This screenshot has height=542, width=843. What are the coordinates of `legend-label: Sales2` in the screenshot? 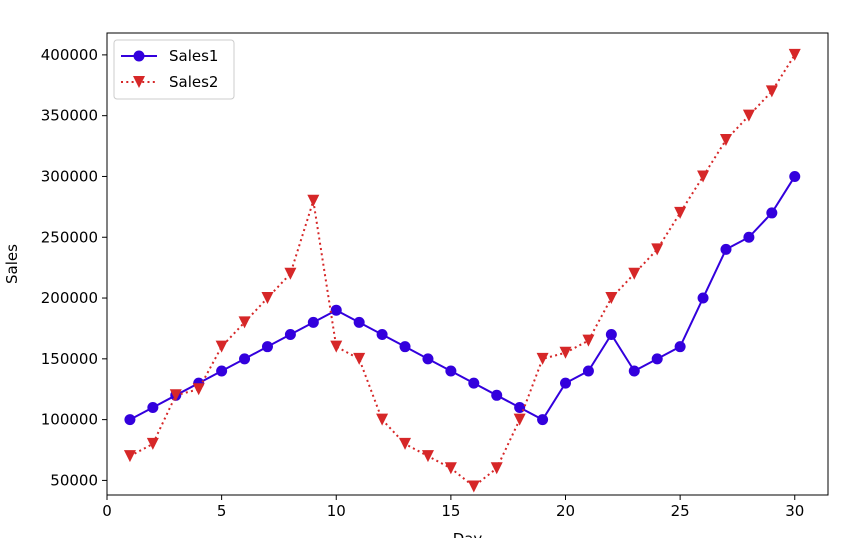 It's located at (193, 82).